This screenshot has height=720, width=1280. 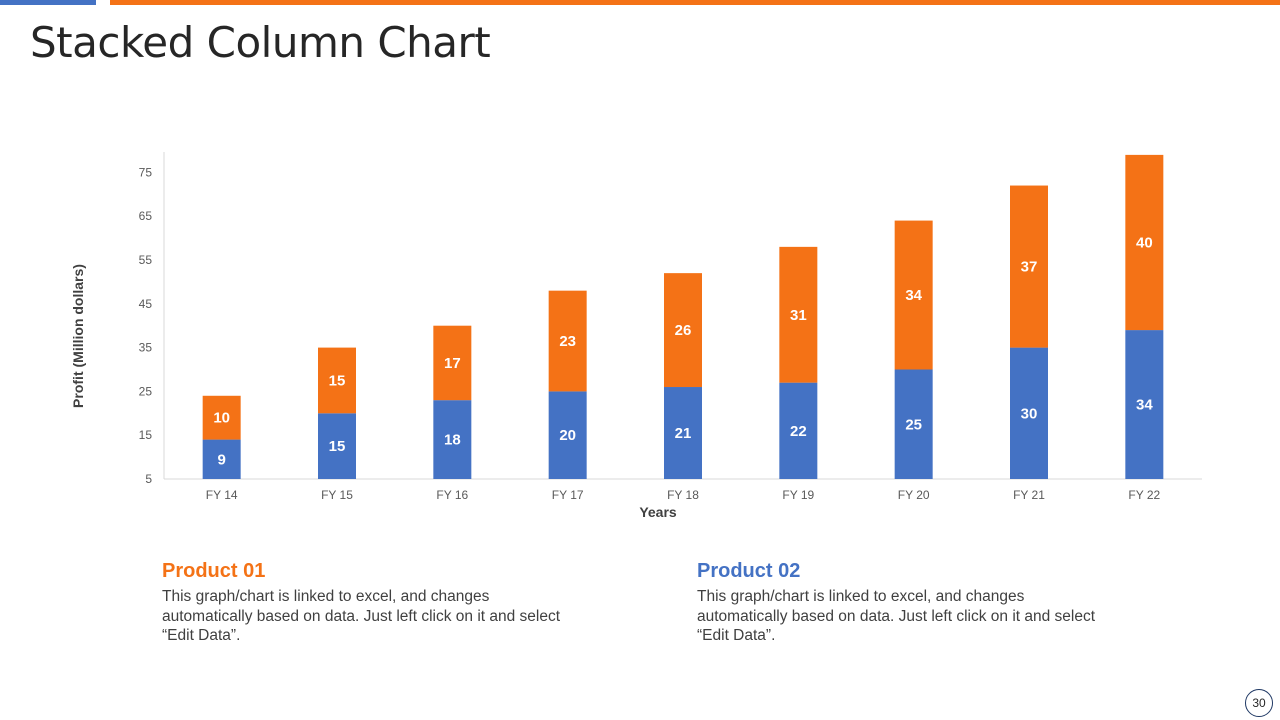 What do you see at coordinates (146, 304) in the screenshot?
I see `y-tick-label: 45` at bounding box center [146, 304].